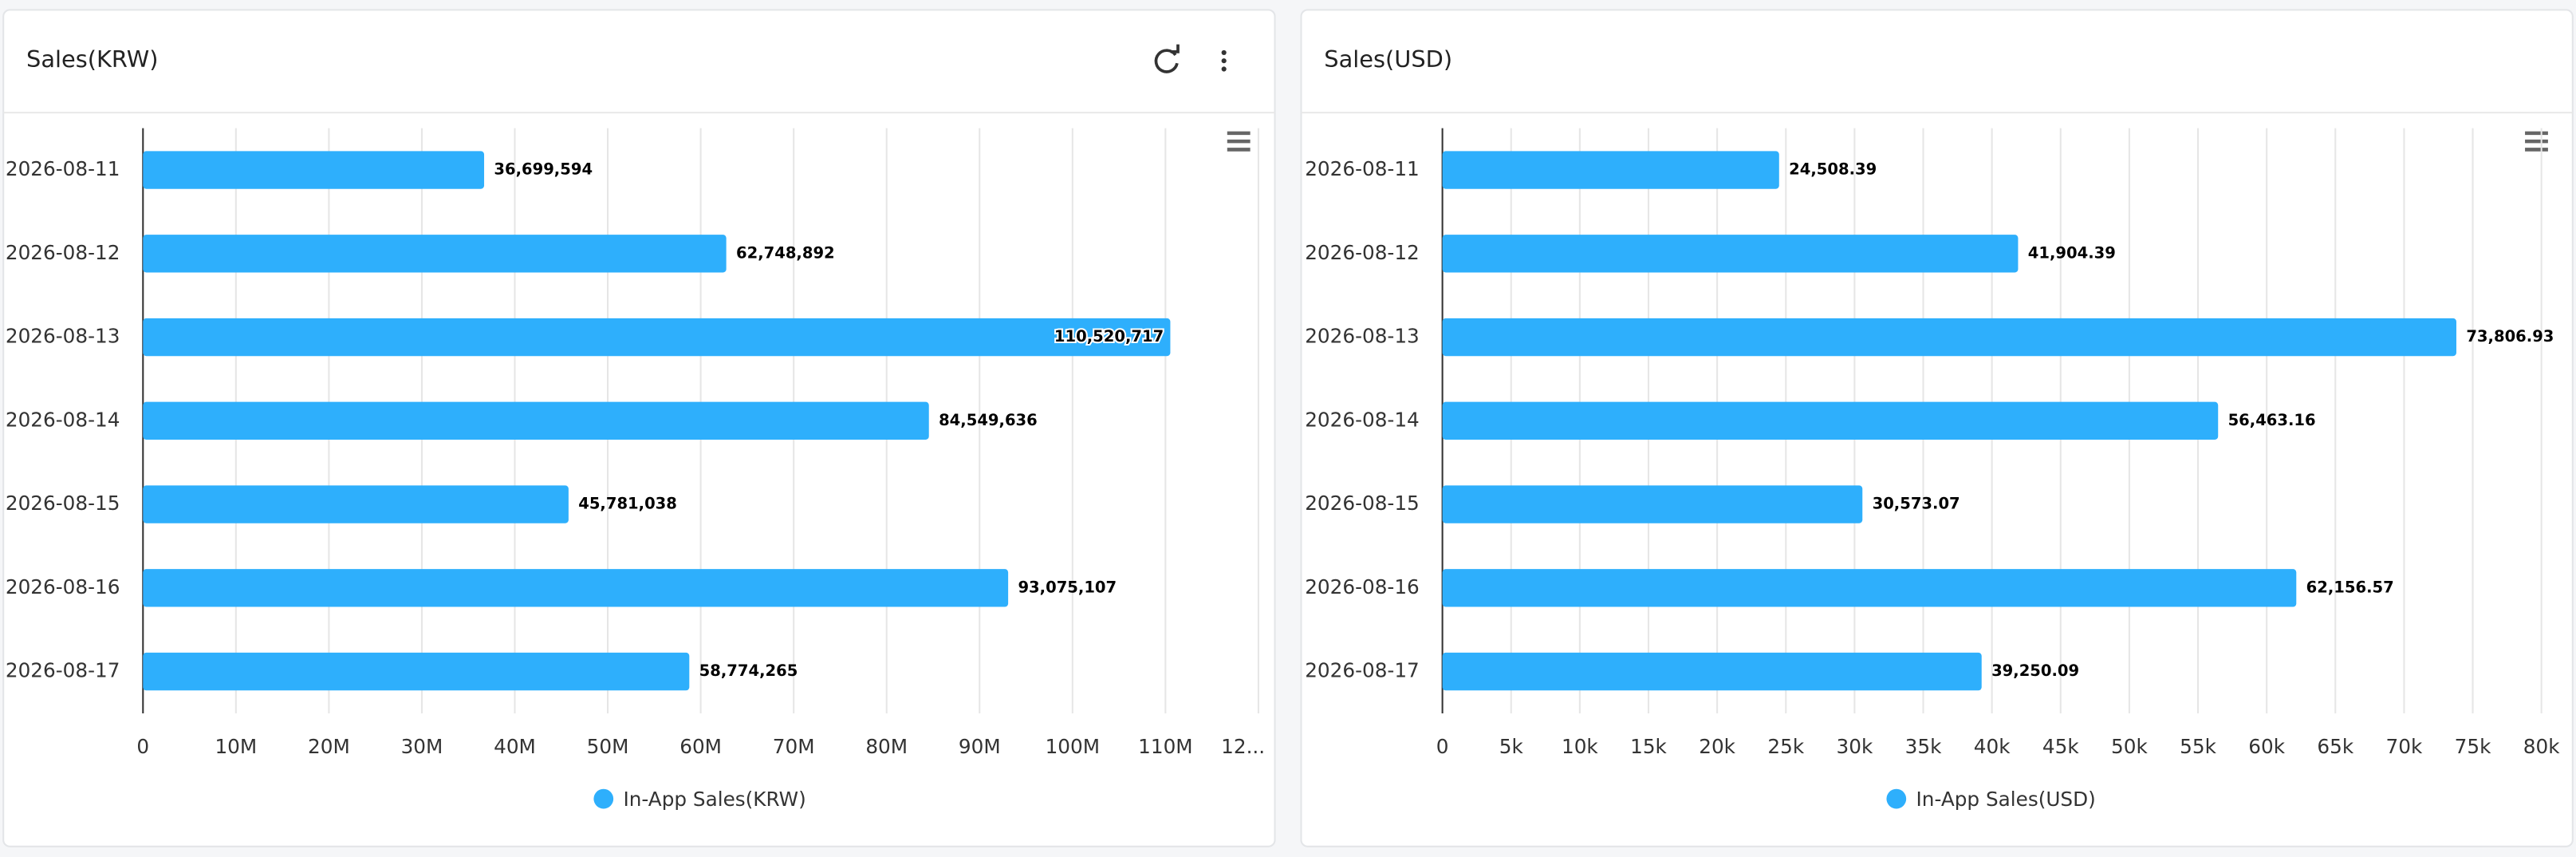 This screenshot has width=2576, height=857. What do you see at coordinates (1717, 746) in the screenshot?
I see `x-tick-label: 20k` at bounding box center [1717, 746].